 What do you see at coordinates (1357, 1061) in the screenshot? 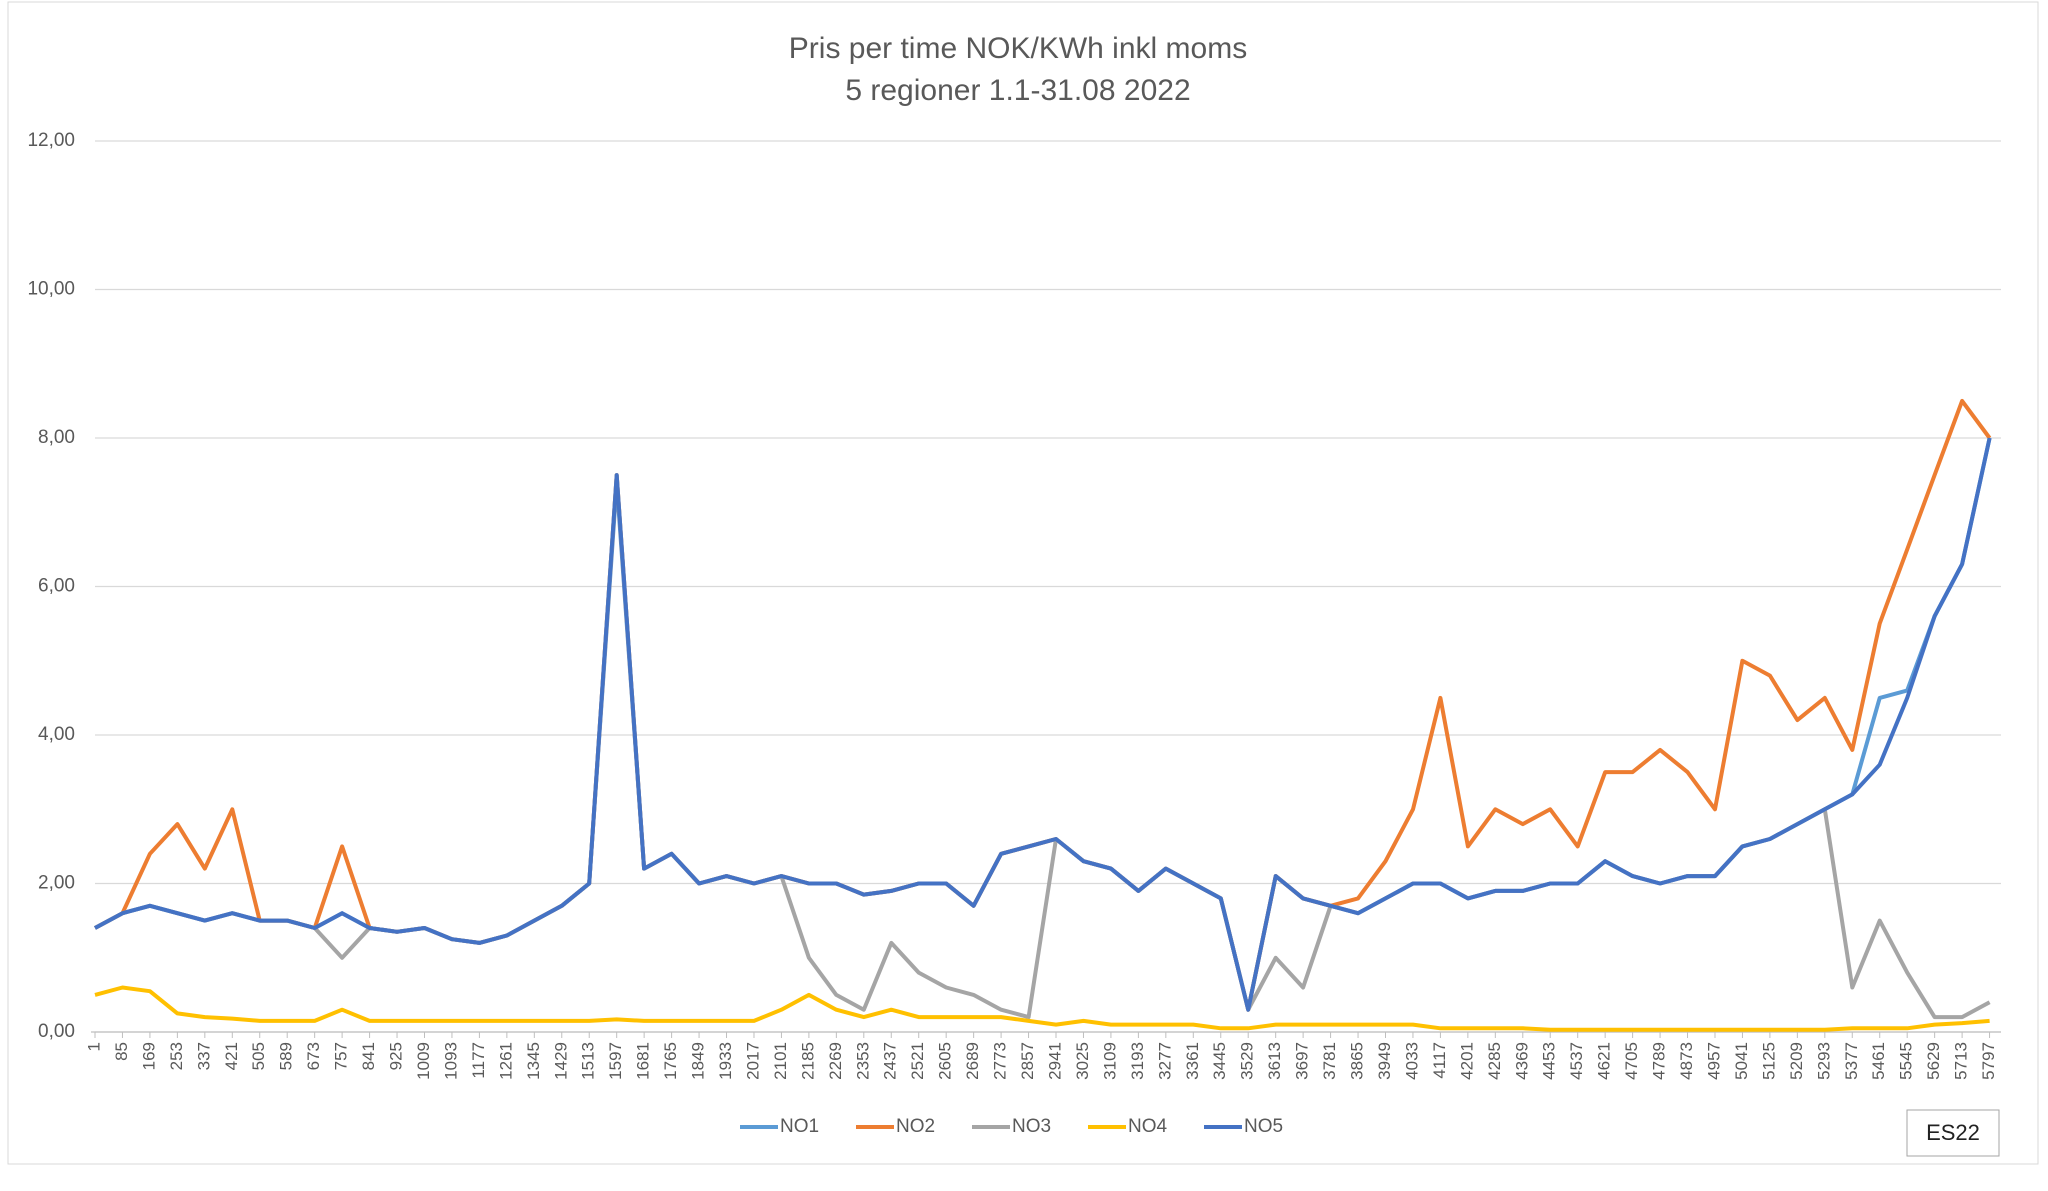
I see `x-tick-label: 3865` at bounding box center [1357, 1061].